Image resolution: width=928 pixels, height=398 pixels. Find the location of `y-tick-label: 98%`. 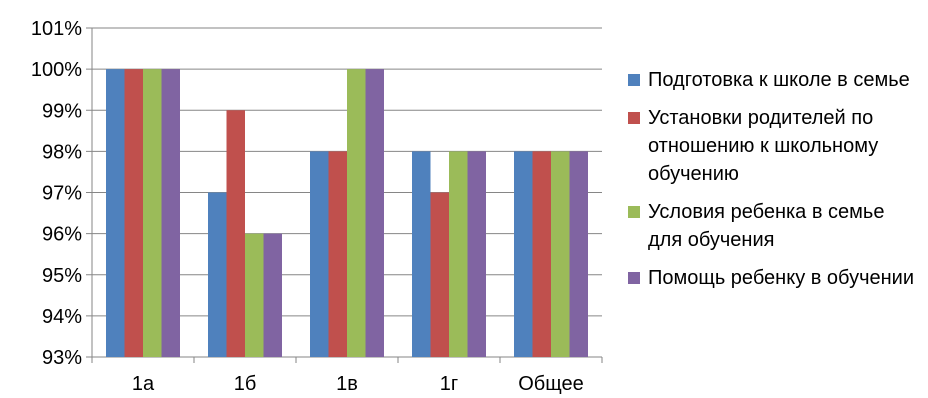

y-tick-label: 98% is located at coordinates (62, 152).